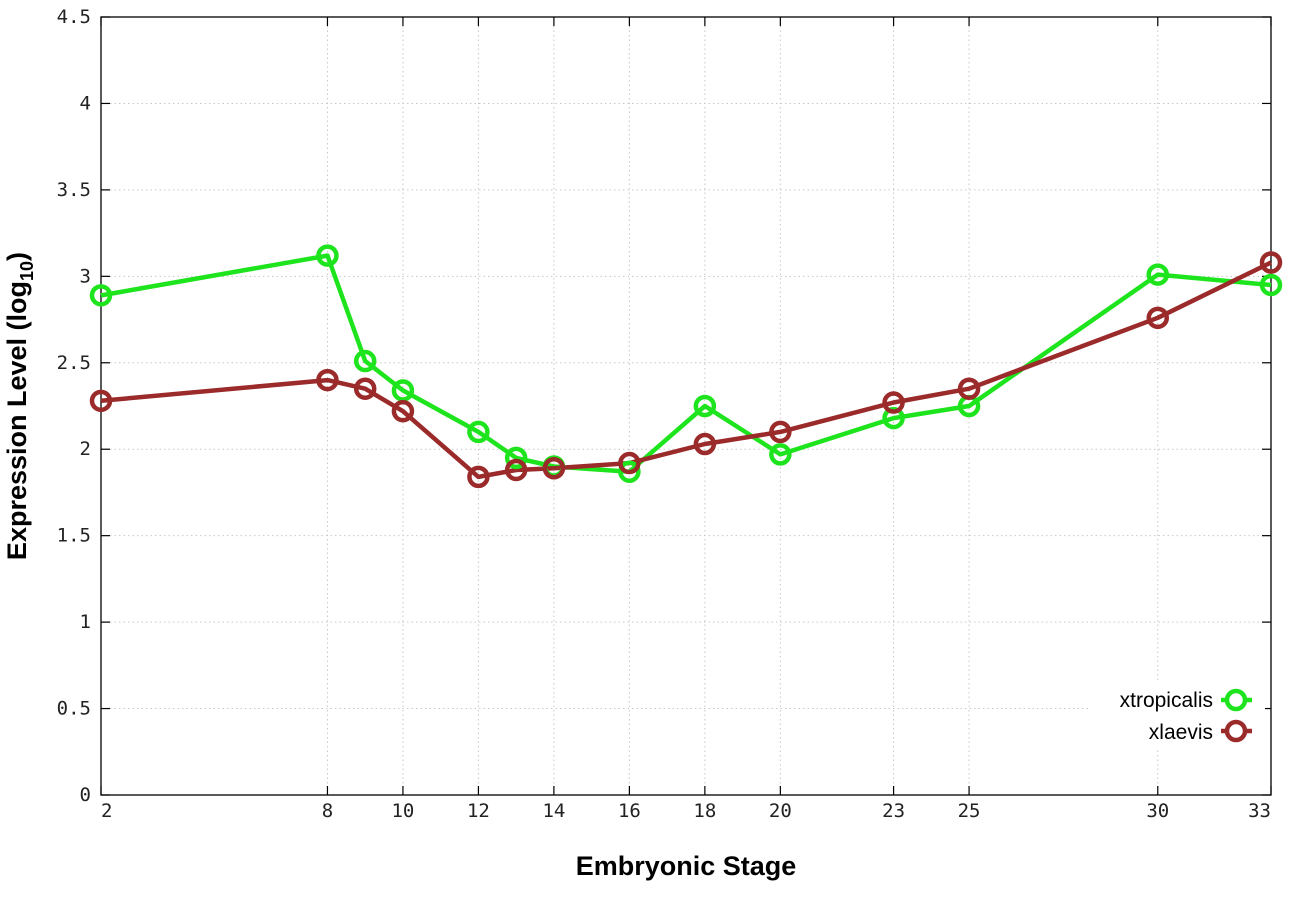 The image size is (1296, 907). Describe the element at coordinates (1236, 731) in the screenshot. I see `legend-marker-xlaevis` at that location.